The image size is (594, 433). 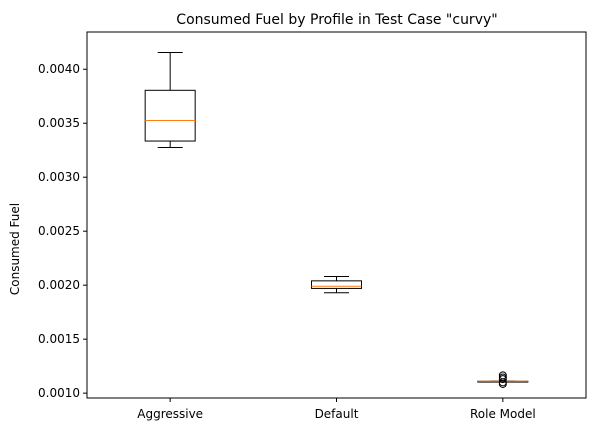 What do you see at coordinates (59, 285) in the screenshot?
I see `y-tick-label: 0.0020` at bounding box center [59, 285].